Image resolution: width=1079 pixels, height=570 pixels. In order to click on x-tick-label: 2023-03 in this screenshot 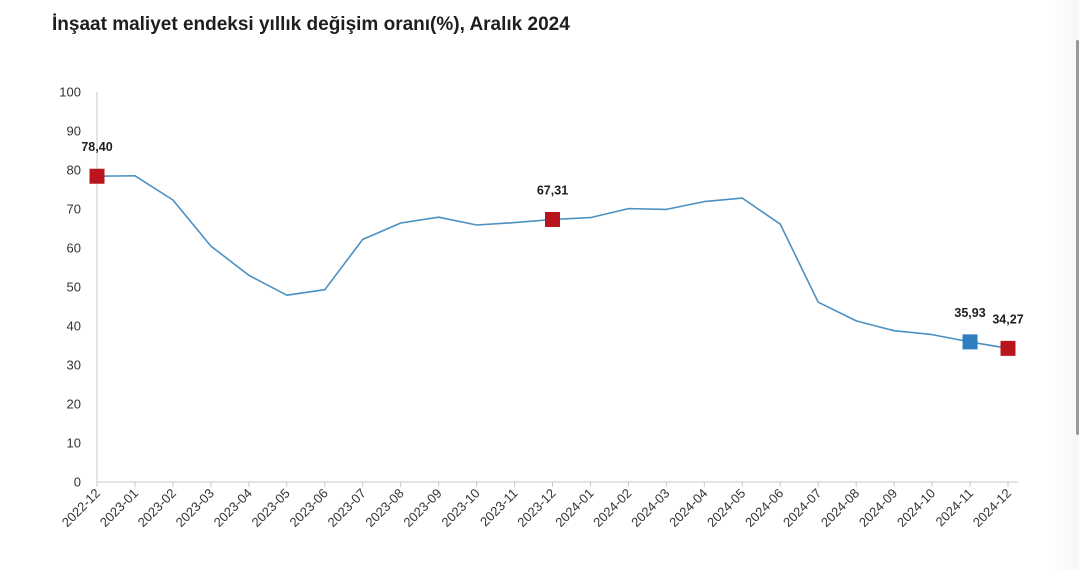, I will do `click(195, 508)`.